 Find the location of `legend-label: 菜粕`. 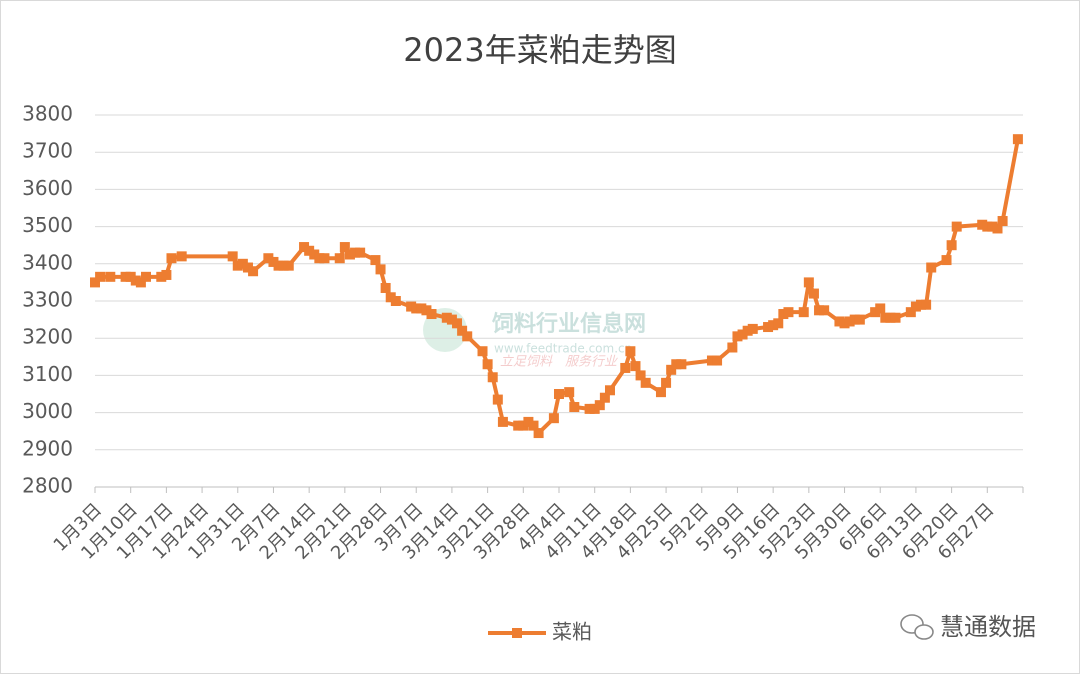

legend-label: 菜粕 is located at coordinates (572, 632).